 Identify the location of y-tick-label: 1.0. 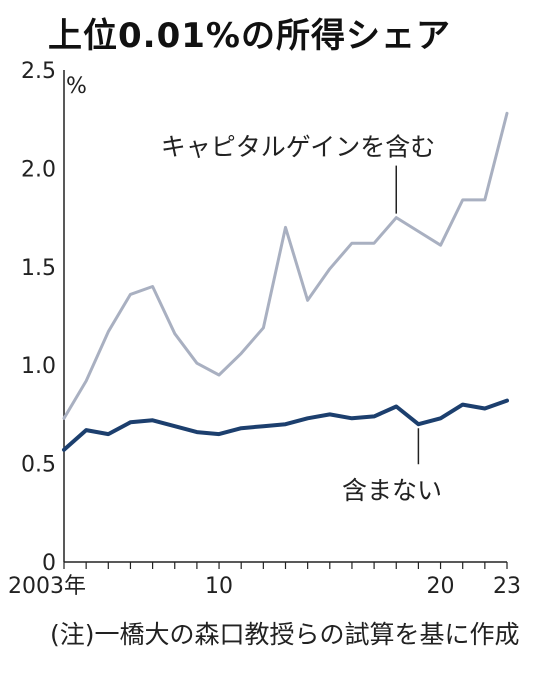
(38, 366).